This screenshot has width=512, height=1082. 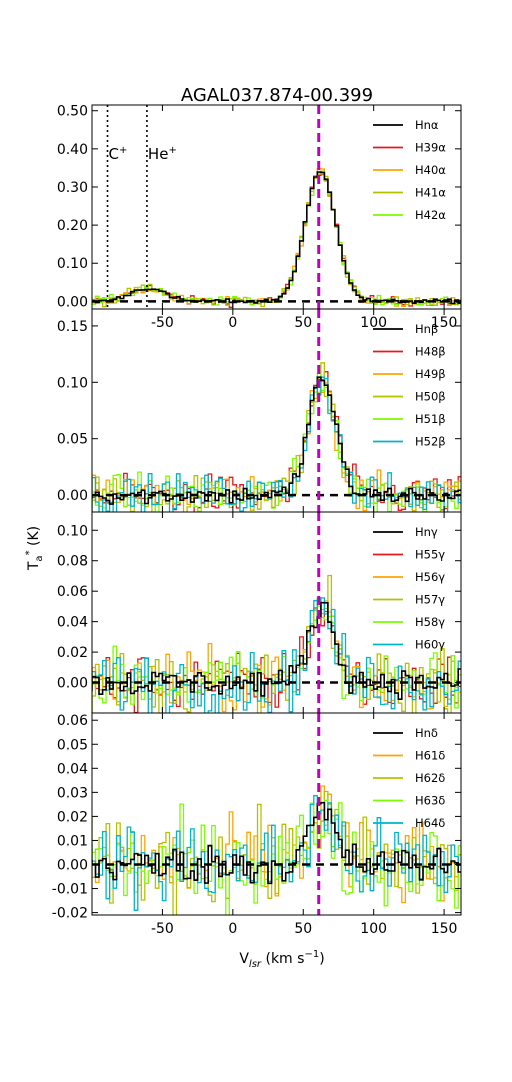 I want to click on panel-plot-area-delta, so click(x=276, y=814).